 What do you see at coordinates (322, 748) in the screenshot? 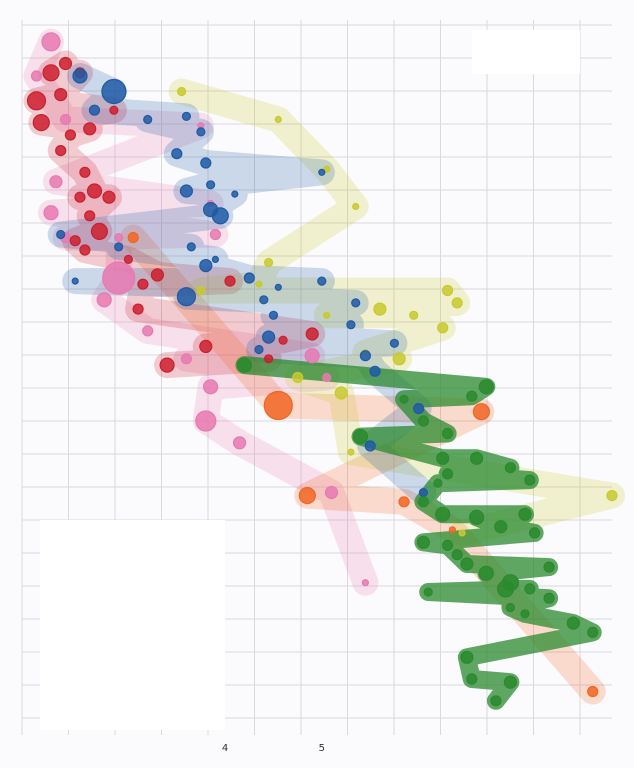
I see `x-tick-label: 5` at bounding box center [322, 748].